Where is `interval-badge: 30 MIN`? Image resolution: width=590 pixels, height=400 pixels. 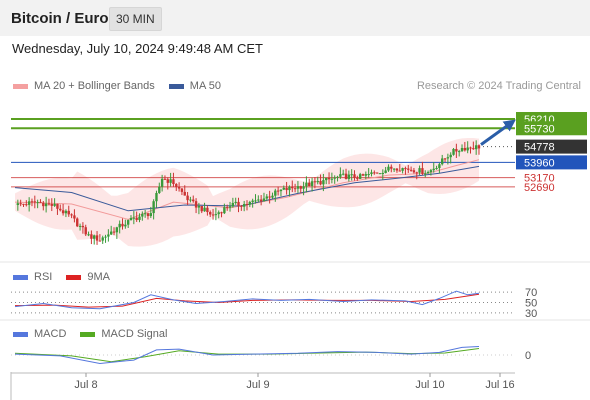
interval-badge: 30 MIN is located at coordinates (135, 19).